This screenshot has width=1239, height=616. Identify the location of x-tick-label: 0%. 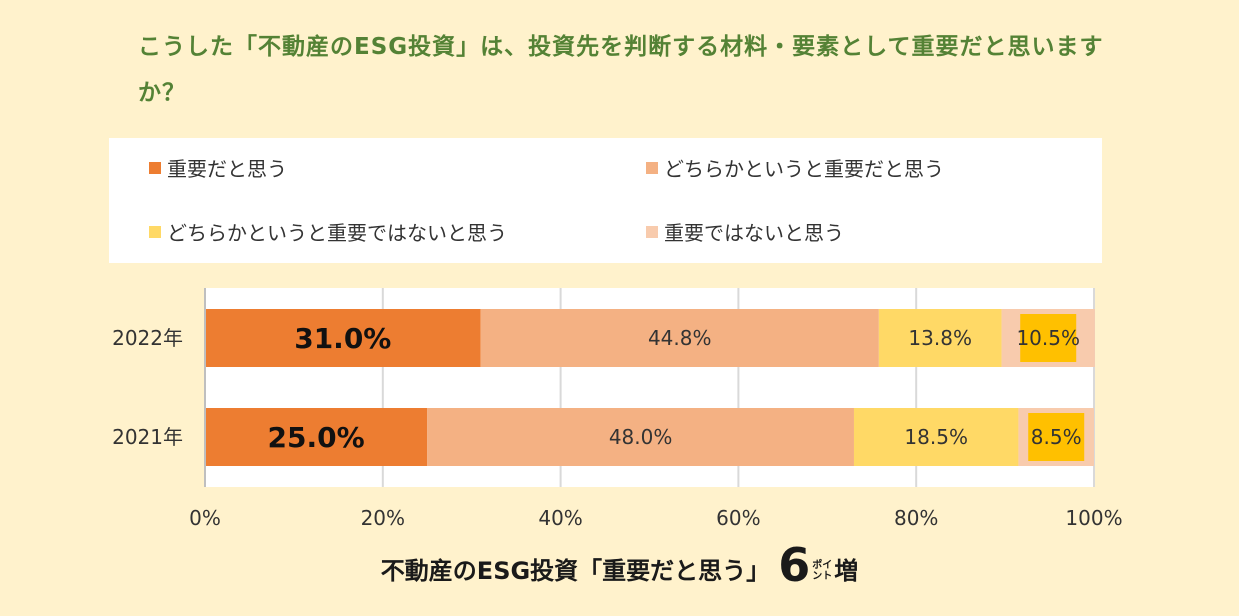
(205, 518).